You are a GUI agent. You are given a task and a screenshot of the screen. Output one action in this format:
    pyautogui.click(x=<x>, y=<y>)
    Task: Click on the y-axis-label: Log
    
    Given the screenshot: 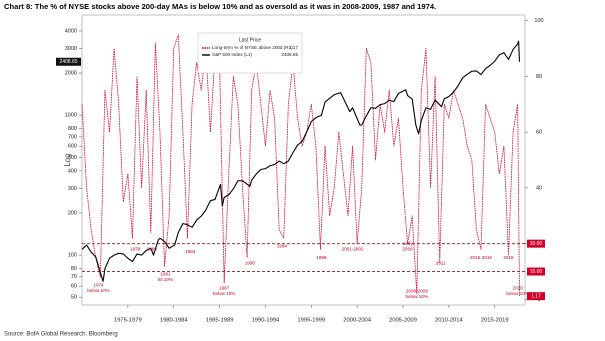 What is the action you would take?
    pyautogui.click(x=67, y=159)
    